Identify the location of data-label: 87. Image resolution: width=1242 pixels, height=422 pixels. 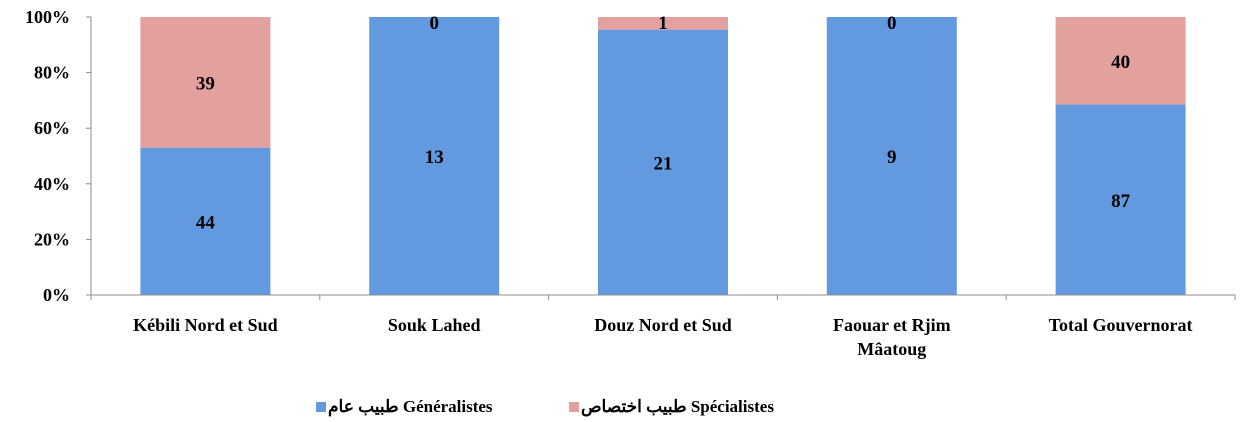
(1121, 201).